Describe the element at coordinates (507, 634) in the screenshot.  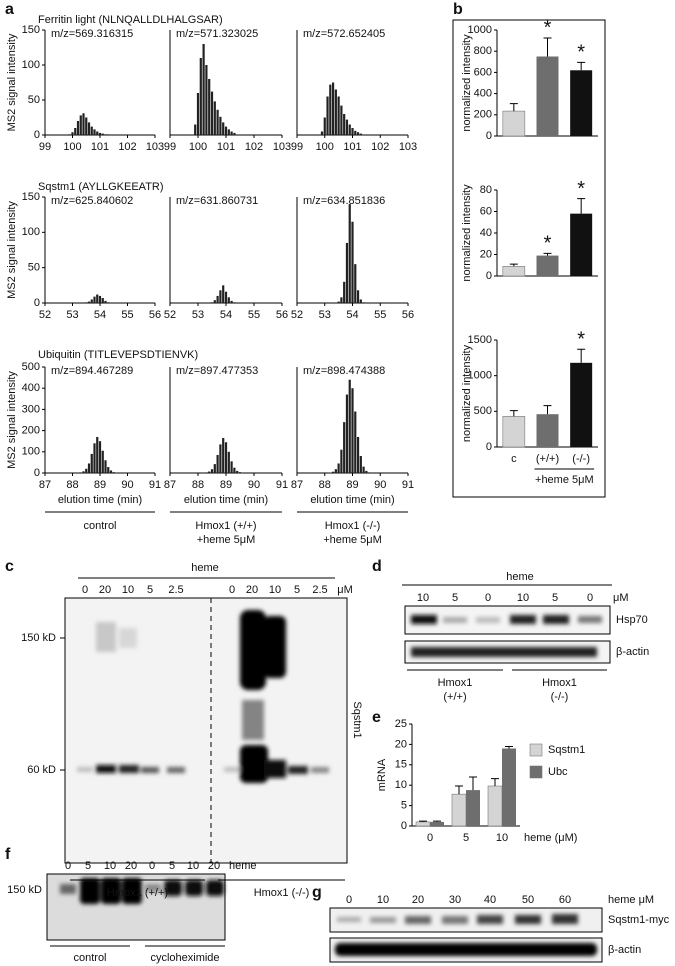
I see `blot-d` at that location.